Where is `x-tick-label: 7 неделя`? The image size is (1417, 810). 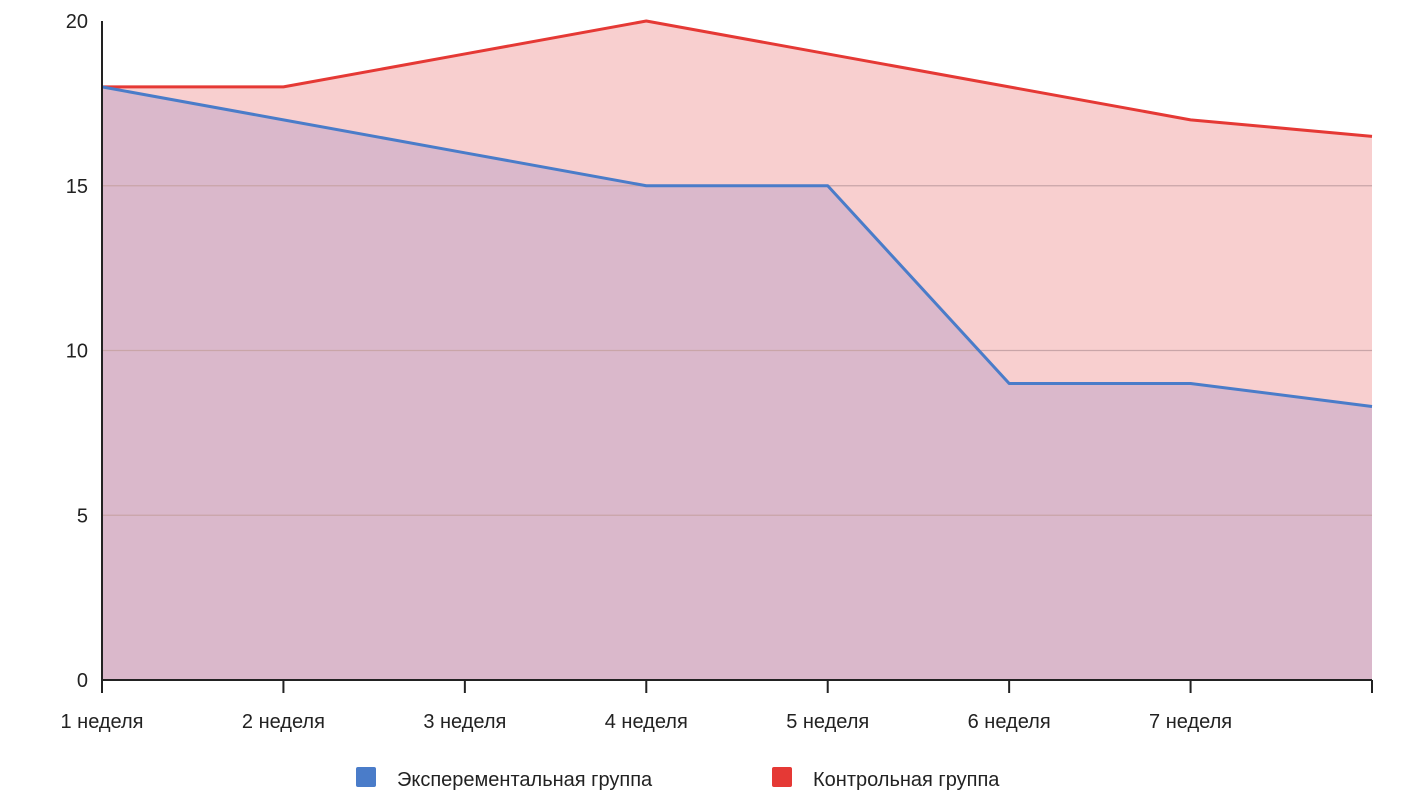
x-tick-label: 7 неделя is located at coordinates (1190, 722).